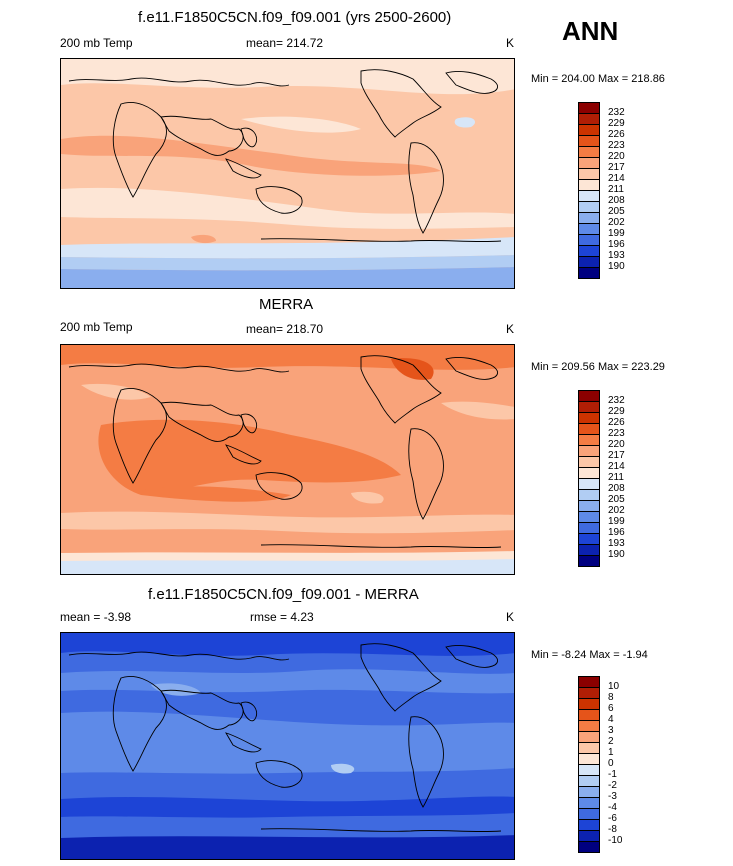  What do you see at coordinates (611, 708) in the screenshot?
I see `colorbar-tick-label: 6` at bounding box center [611, 708].